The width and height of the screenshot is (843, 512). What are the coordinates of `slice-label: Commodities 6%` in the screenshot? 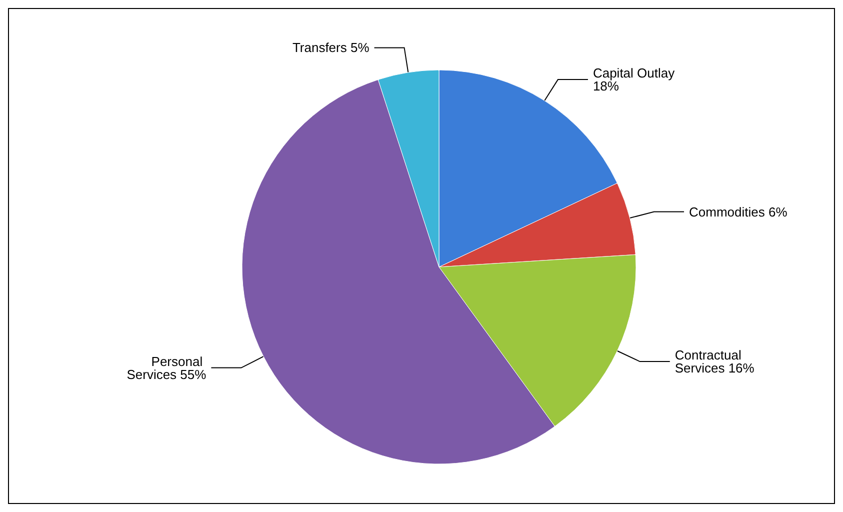 It's located at (738, 212).